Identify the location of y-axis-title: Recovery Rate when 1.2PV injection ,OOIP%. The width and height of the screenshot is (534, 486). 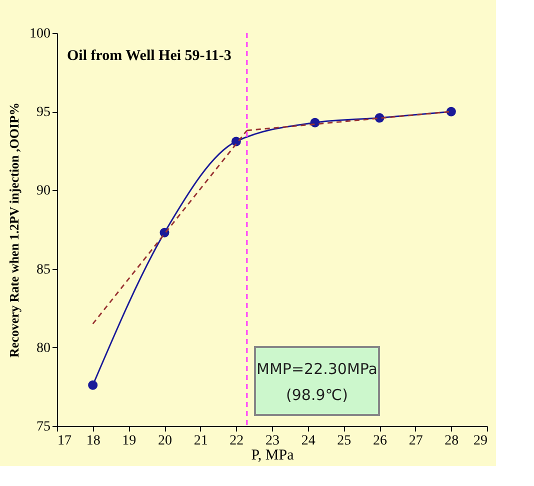
(14, 230).